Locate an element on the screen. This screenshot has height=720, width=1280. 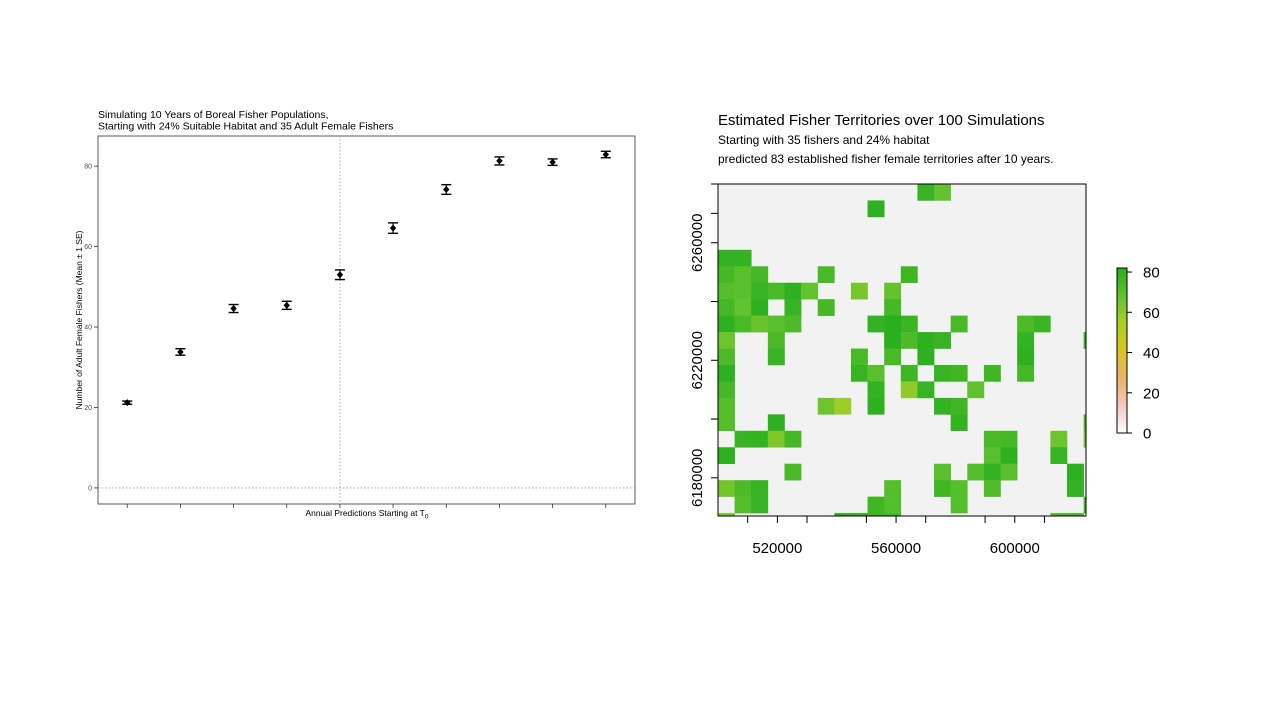
y-tick-label: 60 is located at coordinates (88, 247).